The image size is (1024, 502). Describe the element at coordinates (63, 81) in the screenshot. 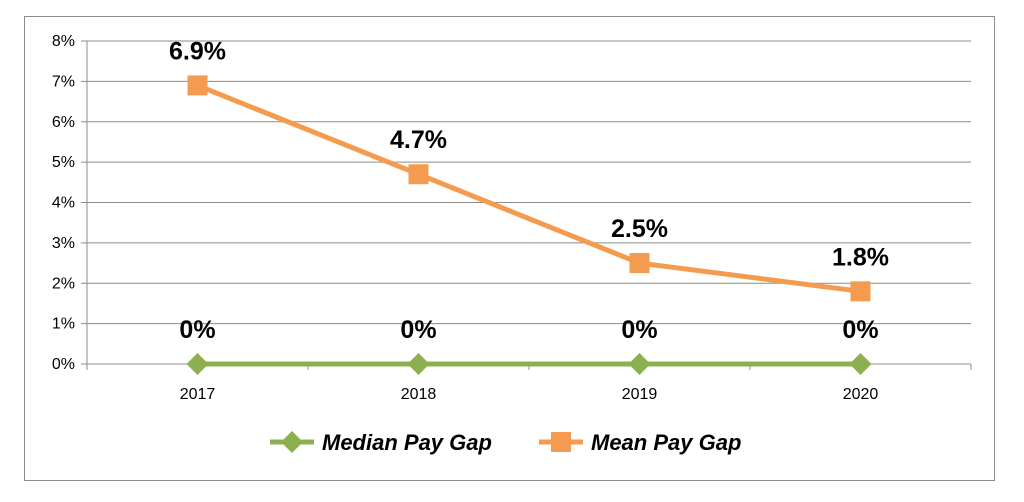

I see `y-tick-label: 7%` at that location.